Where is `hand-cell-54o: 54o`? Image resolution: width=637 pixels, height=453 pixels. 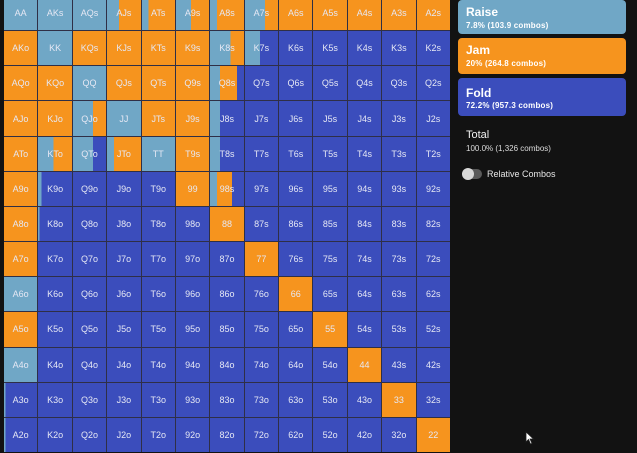
hand-cell-54o: 54o is located at coordinates (330, 364).